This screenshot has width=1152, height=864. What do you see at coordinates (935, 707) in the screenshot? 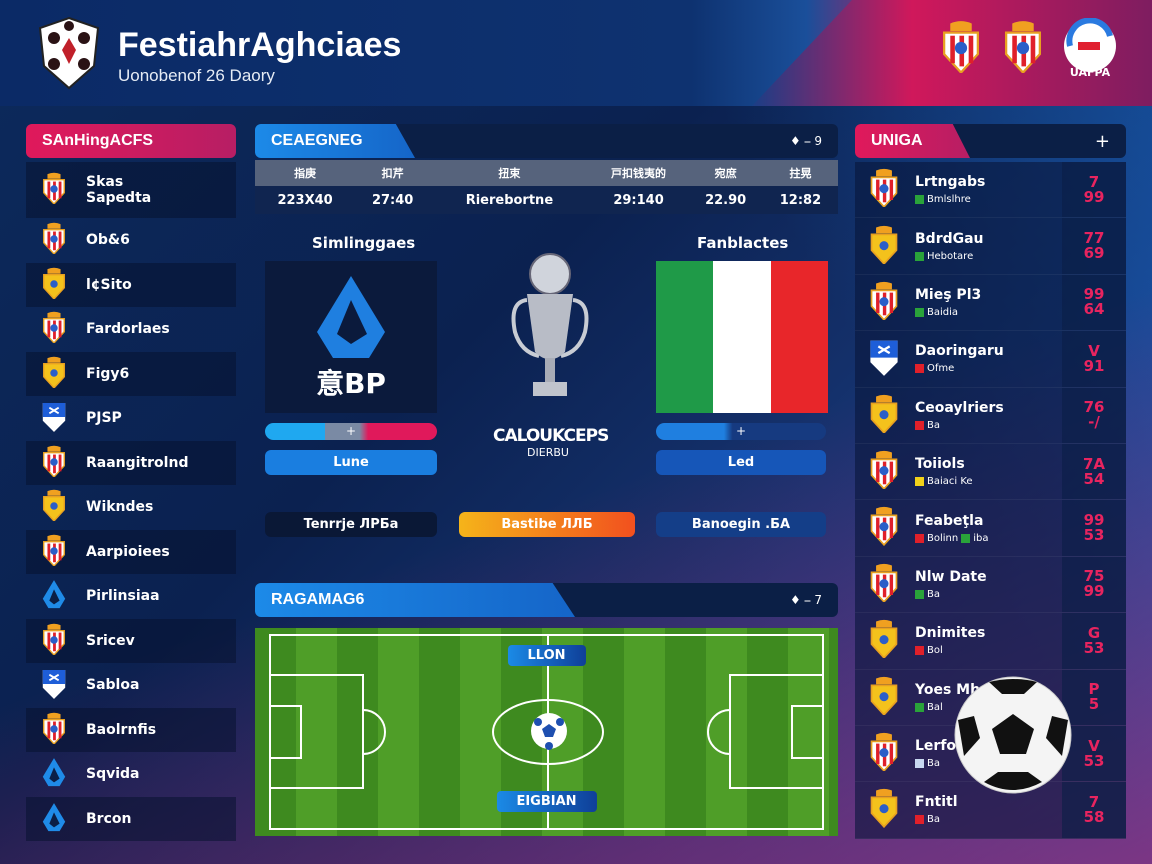
I see `team-status: Bal` at bounding box center [935, 707].